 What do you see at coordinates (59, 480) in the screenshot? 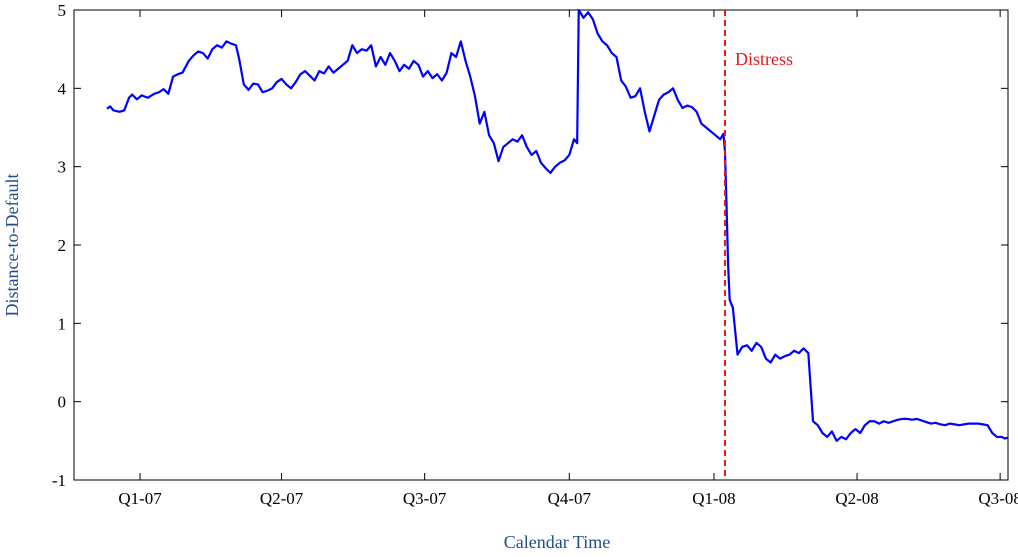
I see `y-tick-label: -1` at bounding box center [59, 480].